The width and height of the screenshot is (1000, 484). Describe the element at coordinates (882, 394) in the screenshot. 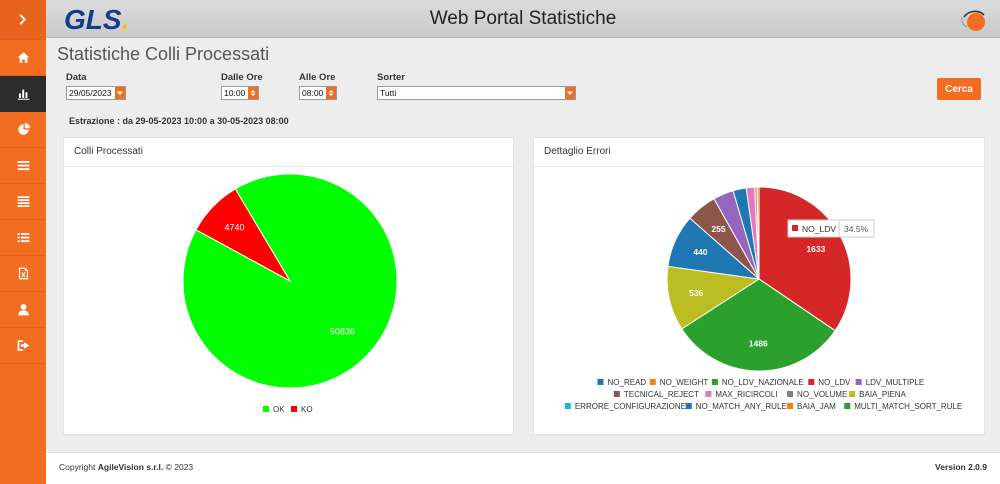

I see `legend-item-baia-piena: BAIA_PIENA` at that location.